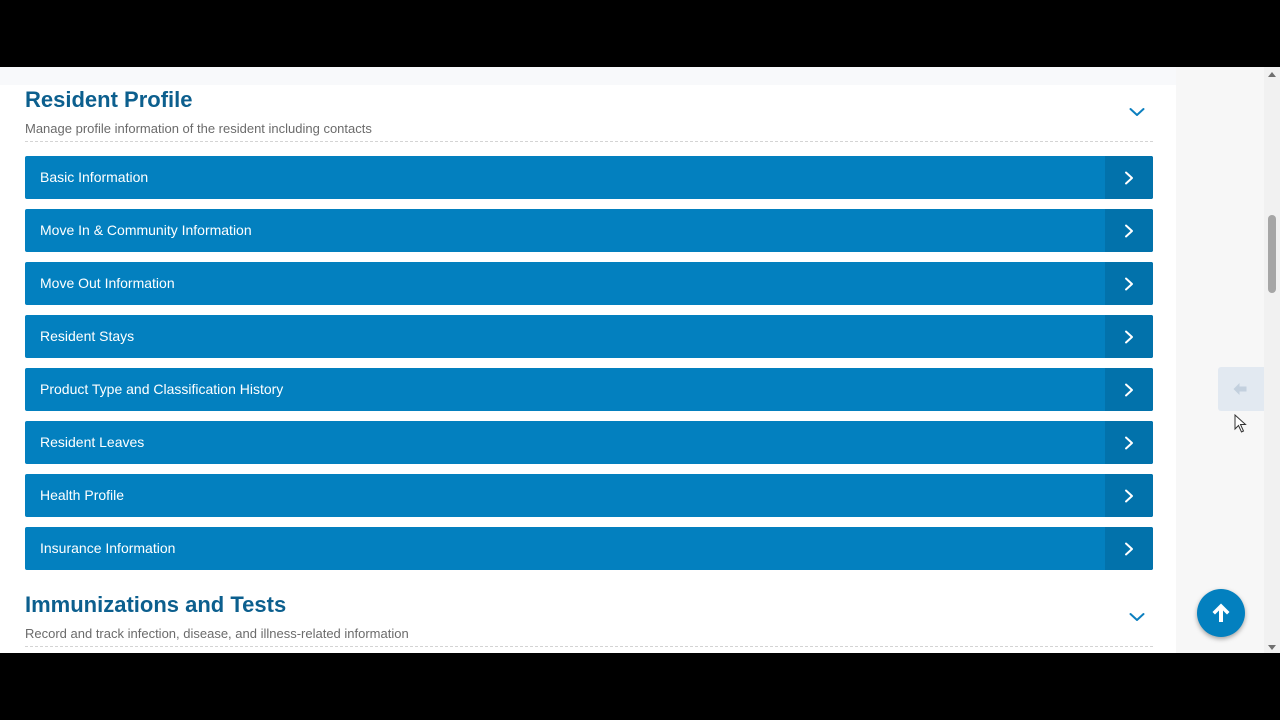 The height and width of the screenshot is (720, 1280). What do you see at coordinates (589, 442) in the screenshot?
I see `nav-item-resident-leaves: Resident Leaves` at bounding box center [589, 442].